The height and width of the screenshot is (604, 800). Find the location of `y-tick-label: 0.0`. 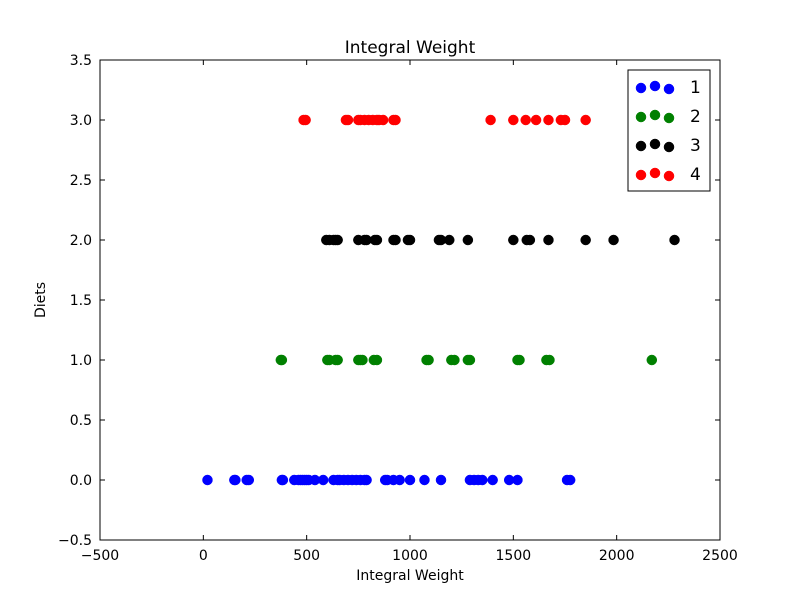

y-tick-label: 0.0 is located at coordinates (81, 481).